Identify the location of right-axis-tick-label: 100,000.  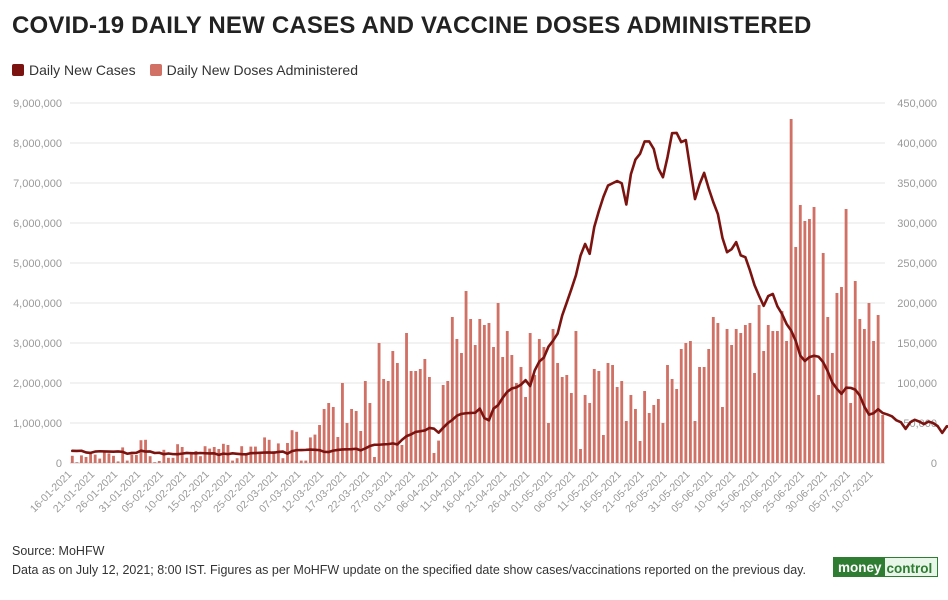
(917, 384).